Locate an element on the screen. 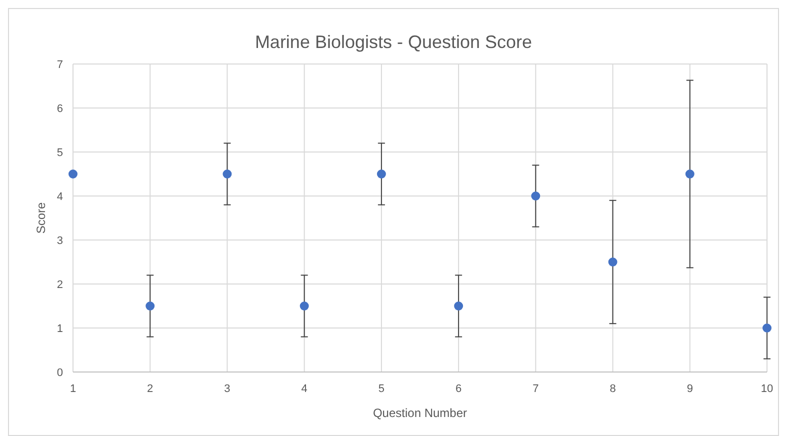  x-tick-label: 7 is located at coordinates (535, 389).